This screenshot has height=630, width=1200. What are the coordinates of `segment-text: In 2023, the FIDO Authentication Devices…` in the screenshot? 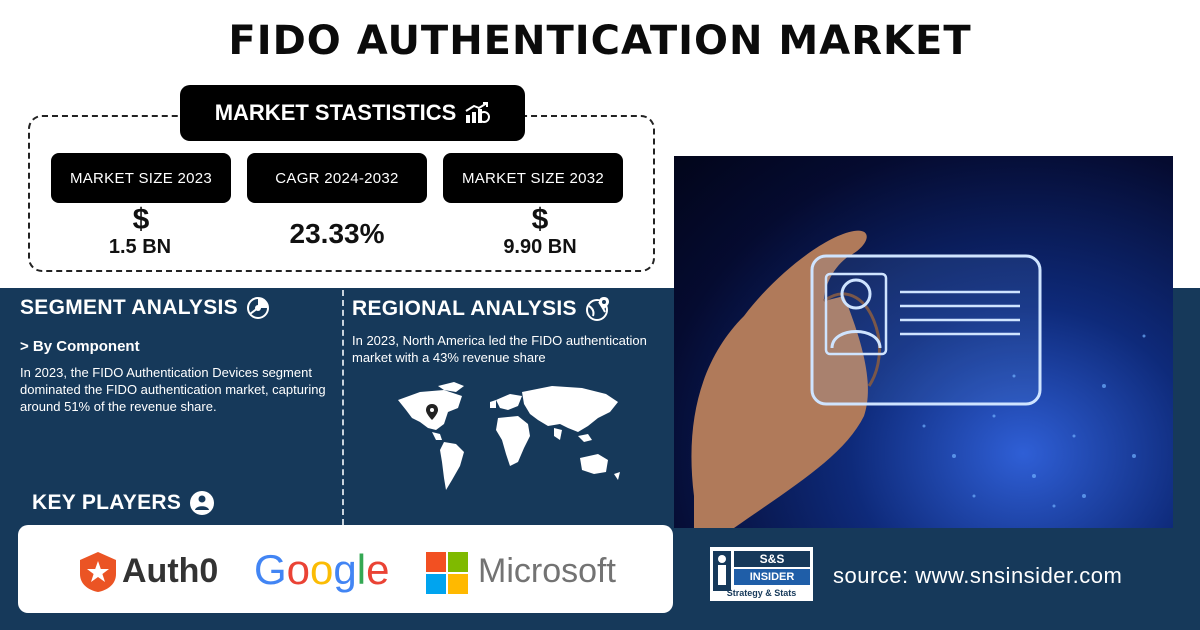 It's located at (173, 389).